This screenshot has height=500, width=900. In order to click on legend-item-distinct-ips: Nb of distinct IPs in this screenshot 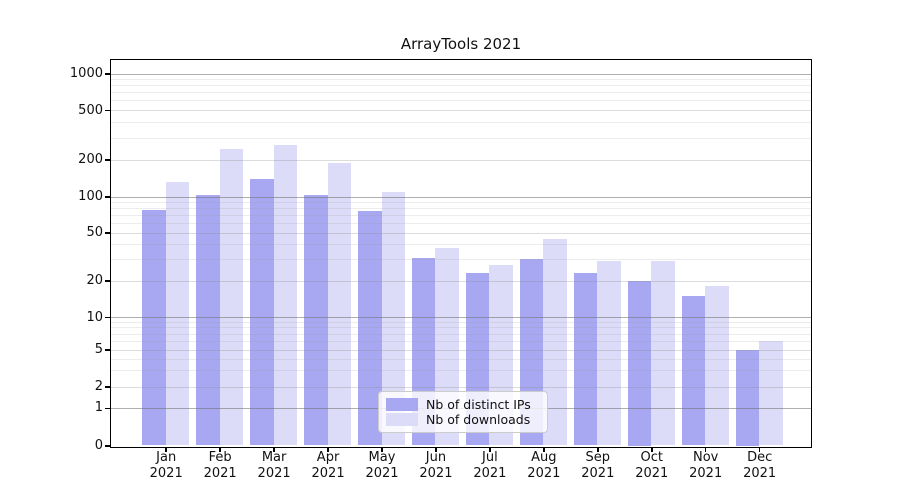, I will do `click(462, 404)`.